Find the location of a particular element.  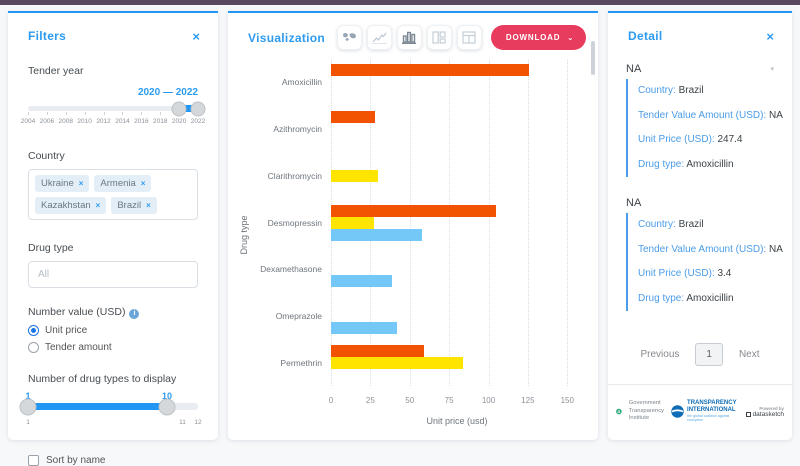

field-value: Brazil is located at coordinates (691, 224).